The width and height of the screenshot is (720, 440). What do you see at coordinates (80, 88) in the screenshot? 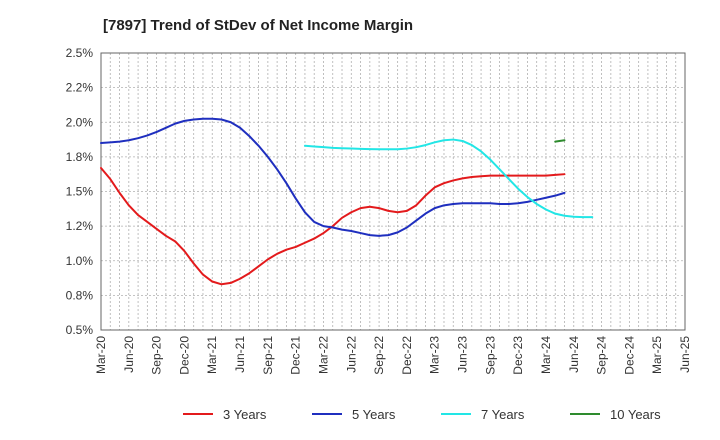
I see `y-tick-label: 2.2%` at bounding box center [80, 88].